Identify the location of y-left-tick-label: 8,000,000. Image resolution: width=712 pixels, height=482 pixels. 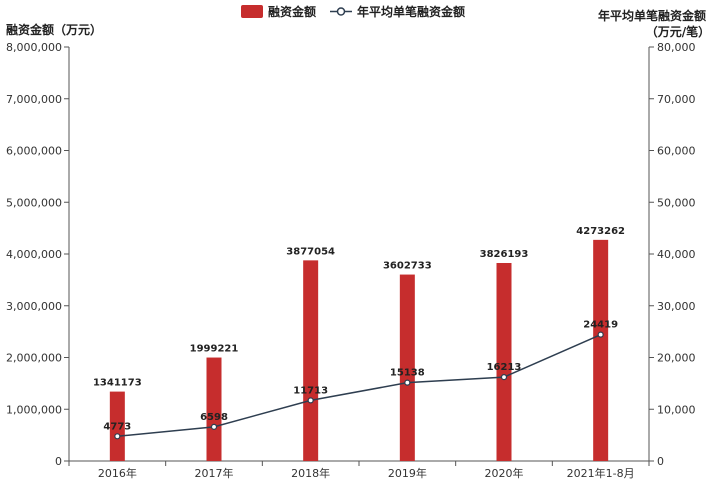
(34, 47).